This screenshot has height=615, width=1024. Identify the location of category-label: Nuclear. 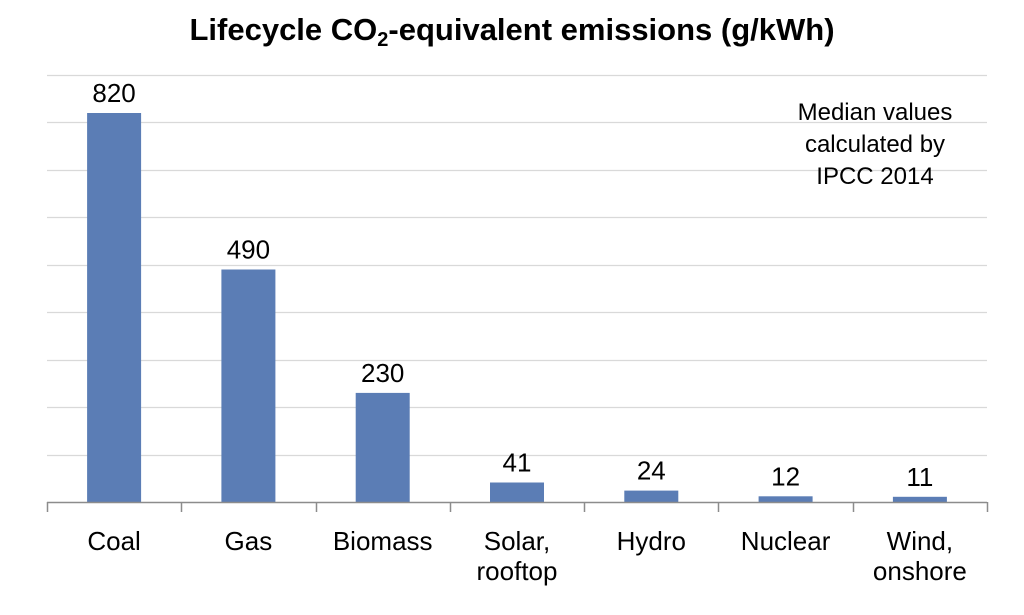
(786, 541).